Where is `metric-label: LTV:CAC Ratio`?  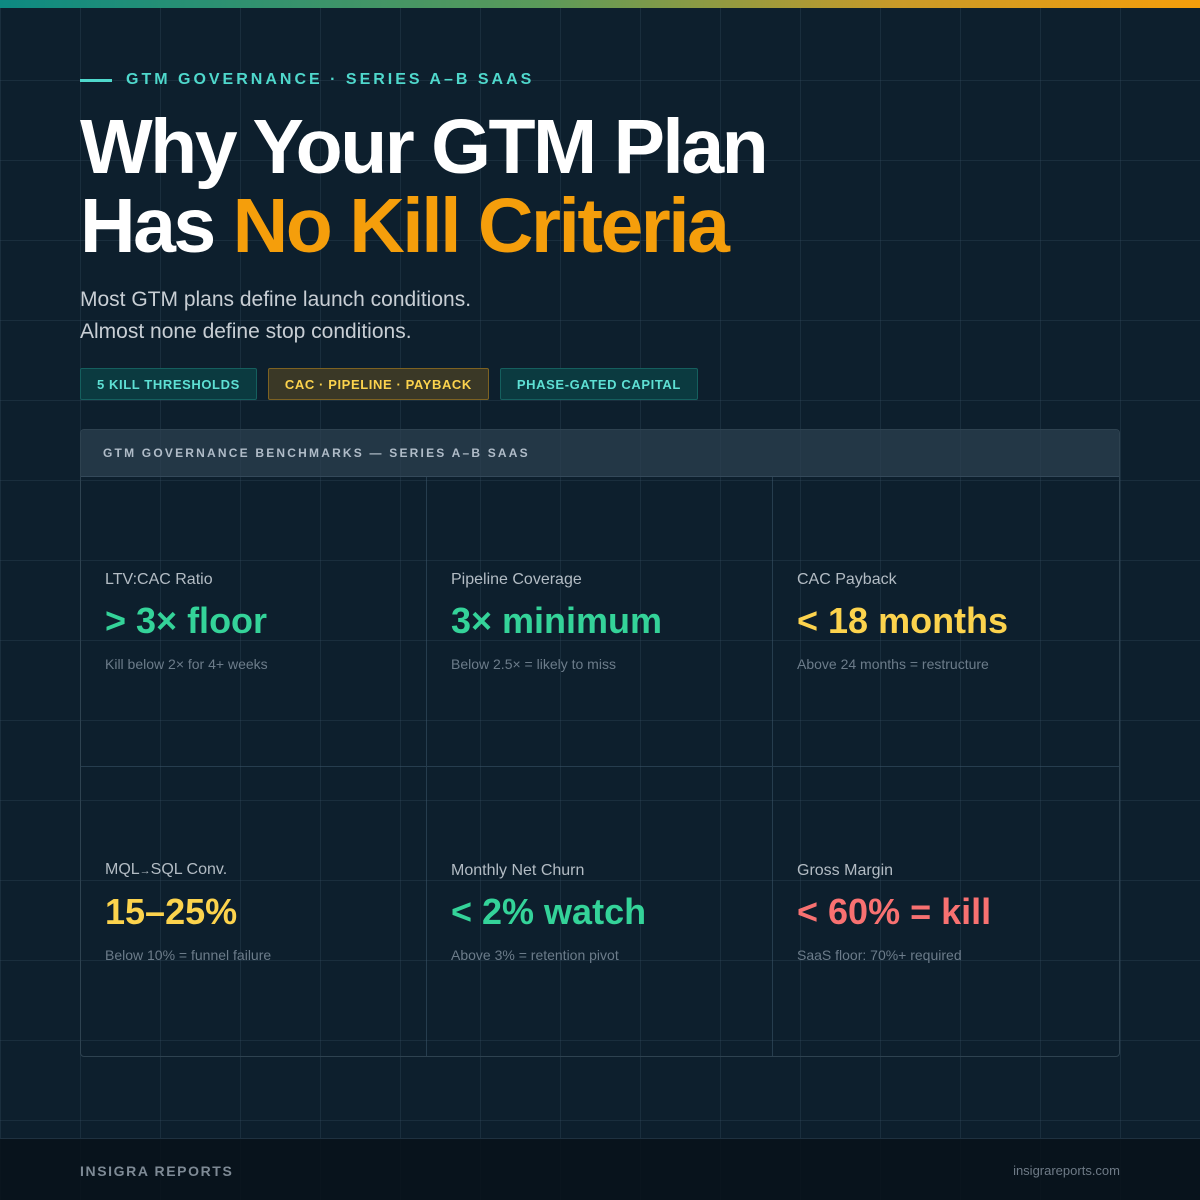
metric-label: LTV:CAC Ratio is located at coordinates (159, 579).